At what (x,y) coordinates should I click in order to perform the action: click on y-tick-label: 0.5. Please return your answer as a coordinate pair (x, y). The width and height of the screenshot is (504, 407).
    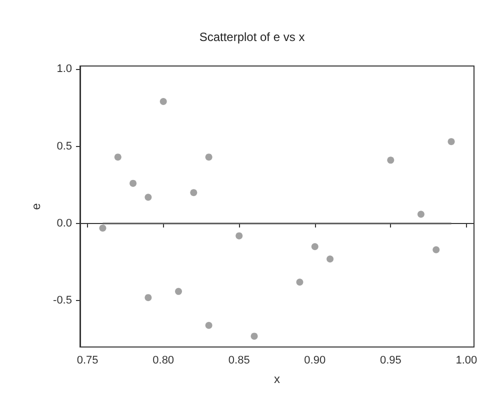
    Looking at the image, I should click on (64, 146).